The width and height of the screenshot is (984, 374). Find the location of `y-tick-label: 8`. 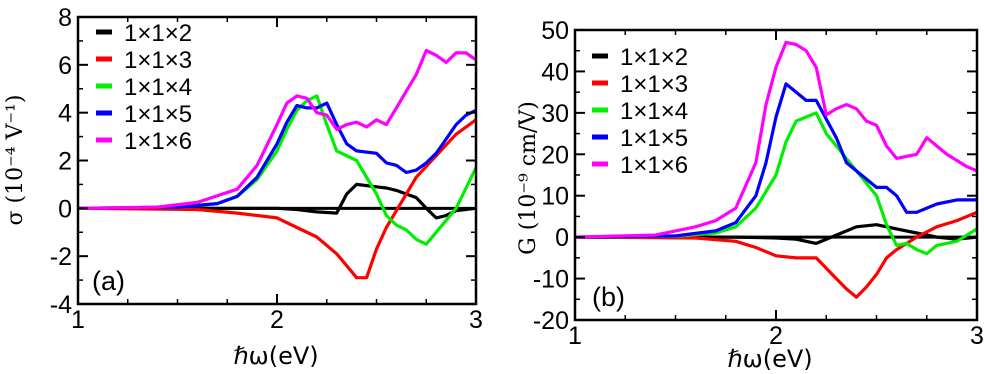

y-tick-label: 8 is located at coordinates (65, 18).